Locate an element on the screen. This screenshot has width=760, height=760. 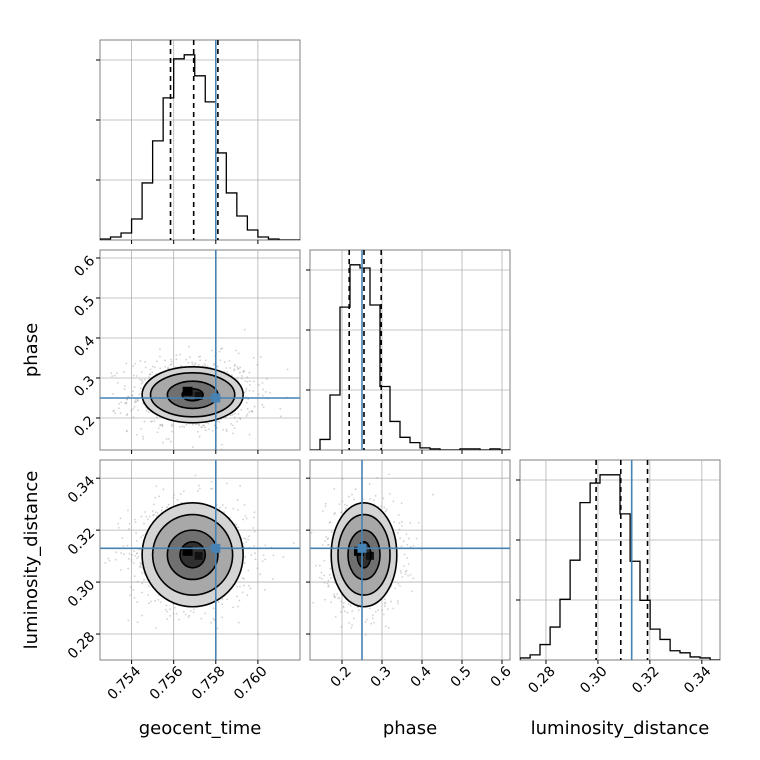
axis-label-luminosity_distance: luminosity_distance is located at coordinates (31, 560).